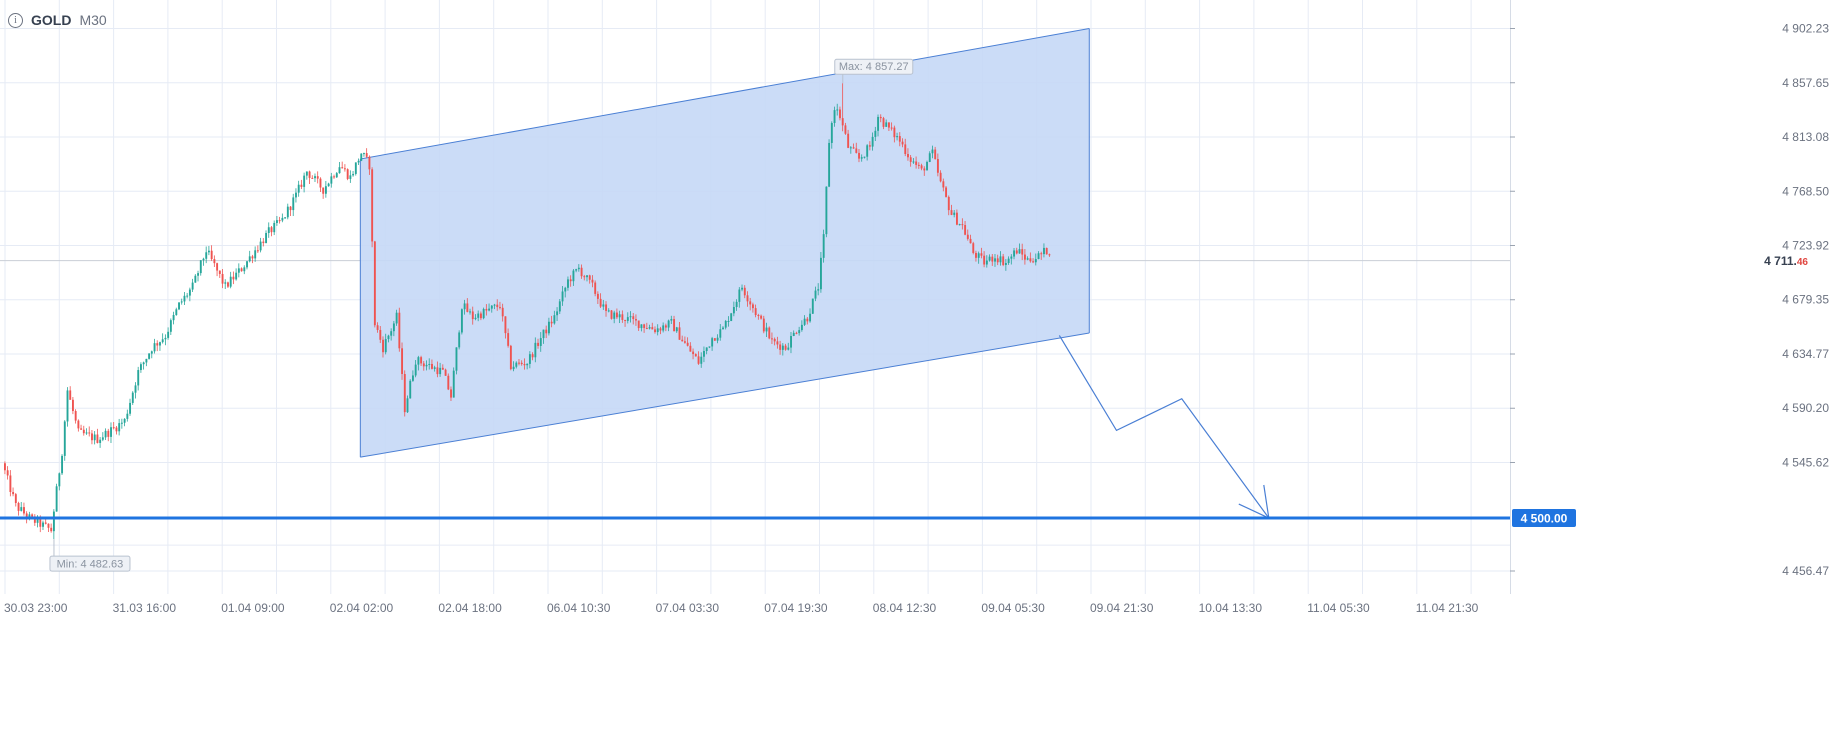 This screenshot has width=1848, height=729. Describe the element at coordinates (1338, 608) in the screenshot. I see `x-tick-label: 11.04 05:30` at that location.